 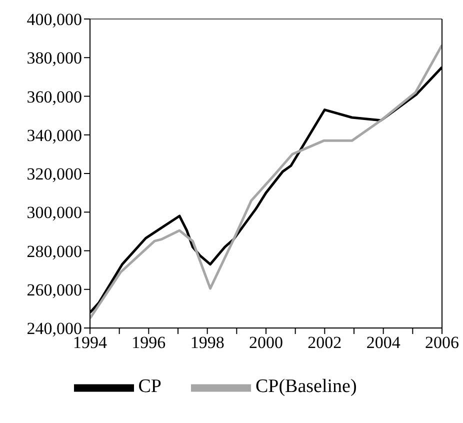 I want to click on y-tick-label: 340,000, so click(x=54, y=135).